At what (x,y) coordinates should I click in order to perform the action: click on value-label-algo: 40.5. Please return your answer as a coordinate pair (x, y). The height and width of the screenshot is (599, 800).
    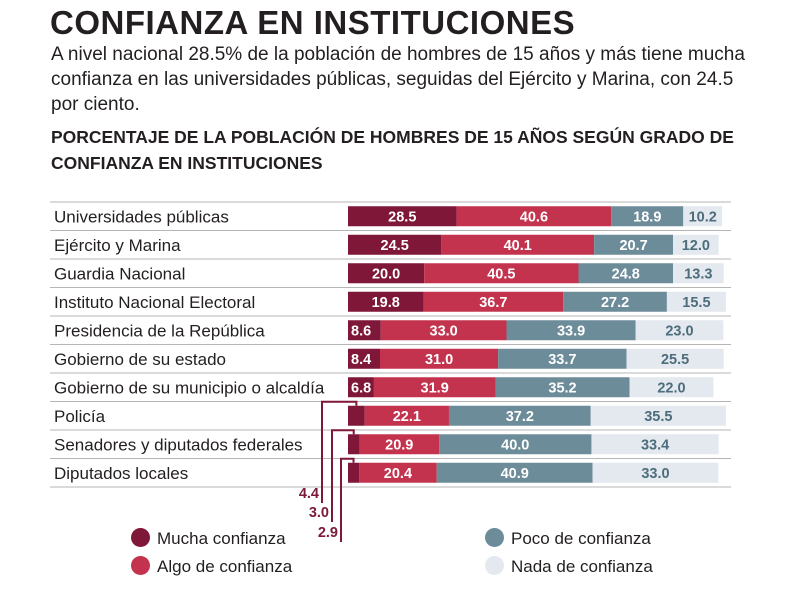
    Looking at the image, I should click on (501, 274).